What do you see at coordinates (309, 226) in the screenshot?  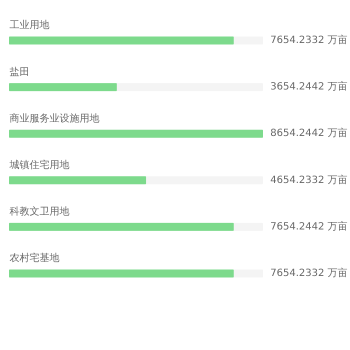 I see `data-label: 7654.2442 万亩` at bounding box center [309, 226].